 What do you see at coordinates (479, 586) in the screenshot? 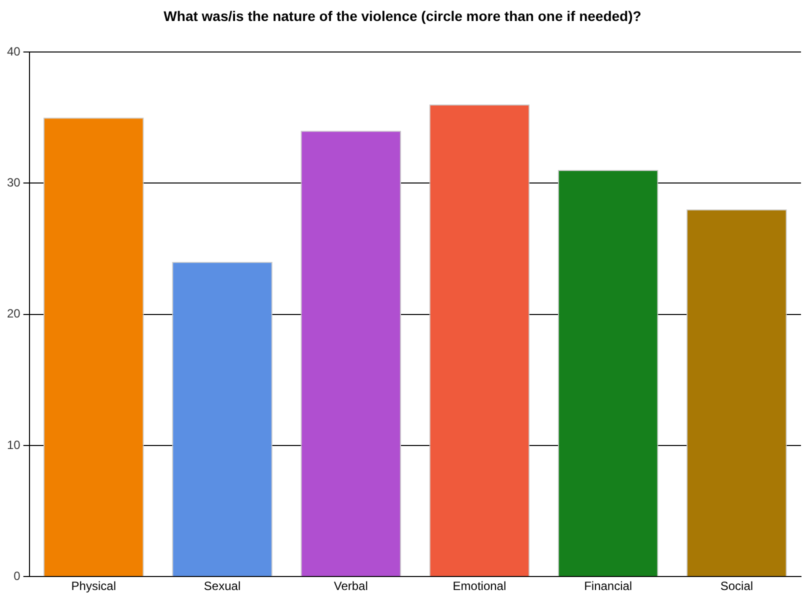
I see `x-tick-label: Emotional` at bounding box center [479, 586].